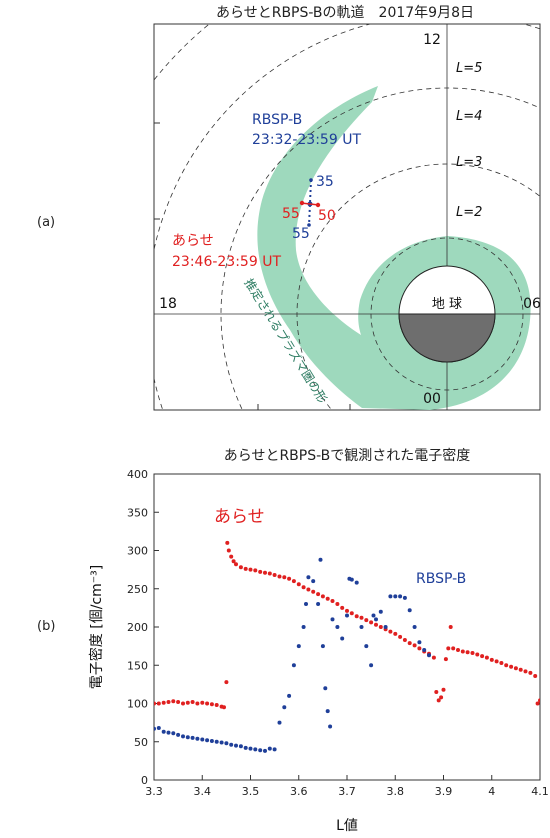  I want to click on rbsp-series-label: RBSP-B, so click(441, 579).